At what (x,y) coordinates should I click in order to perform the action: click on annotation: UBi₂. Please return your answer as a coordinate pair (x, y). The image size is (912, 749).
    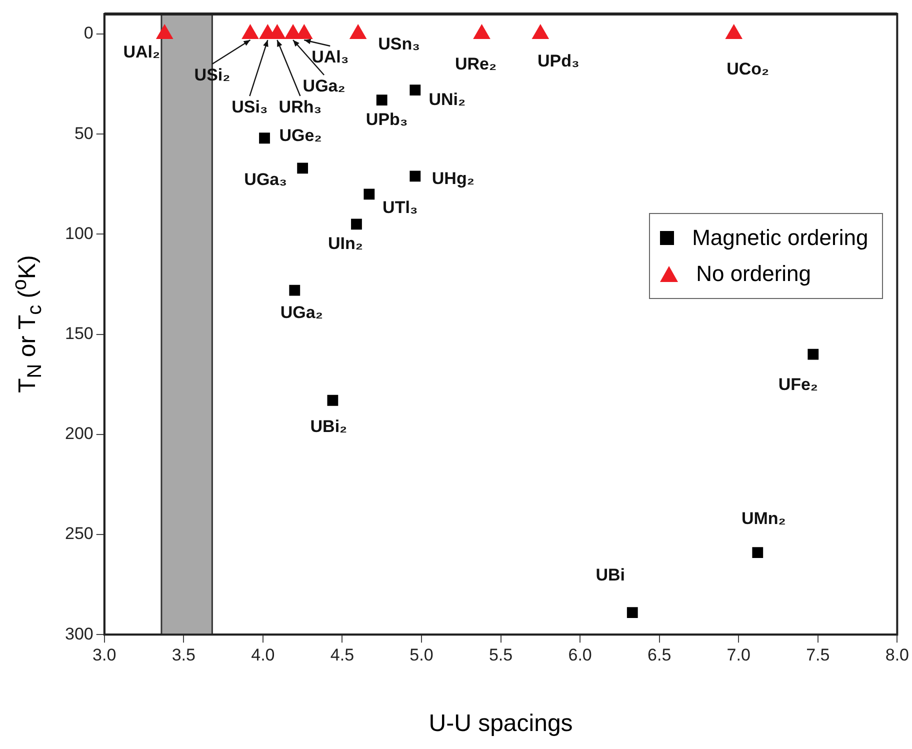
    Looking at the image, I should click on (329, 426).